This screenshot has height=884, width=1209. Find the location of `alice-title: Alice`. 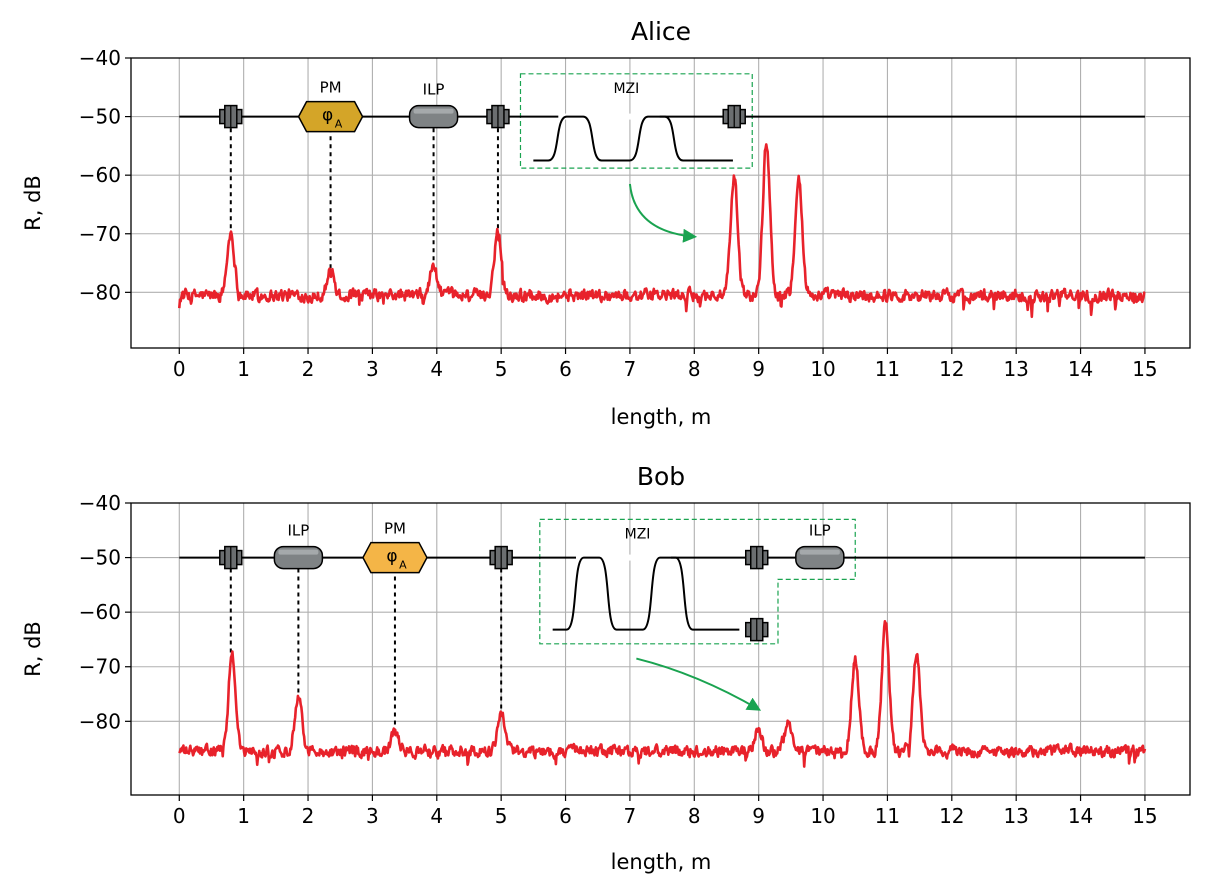

alice-title: Alice is located at coordinates (661, 31).